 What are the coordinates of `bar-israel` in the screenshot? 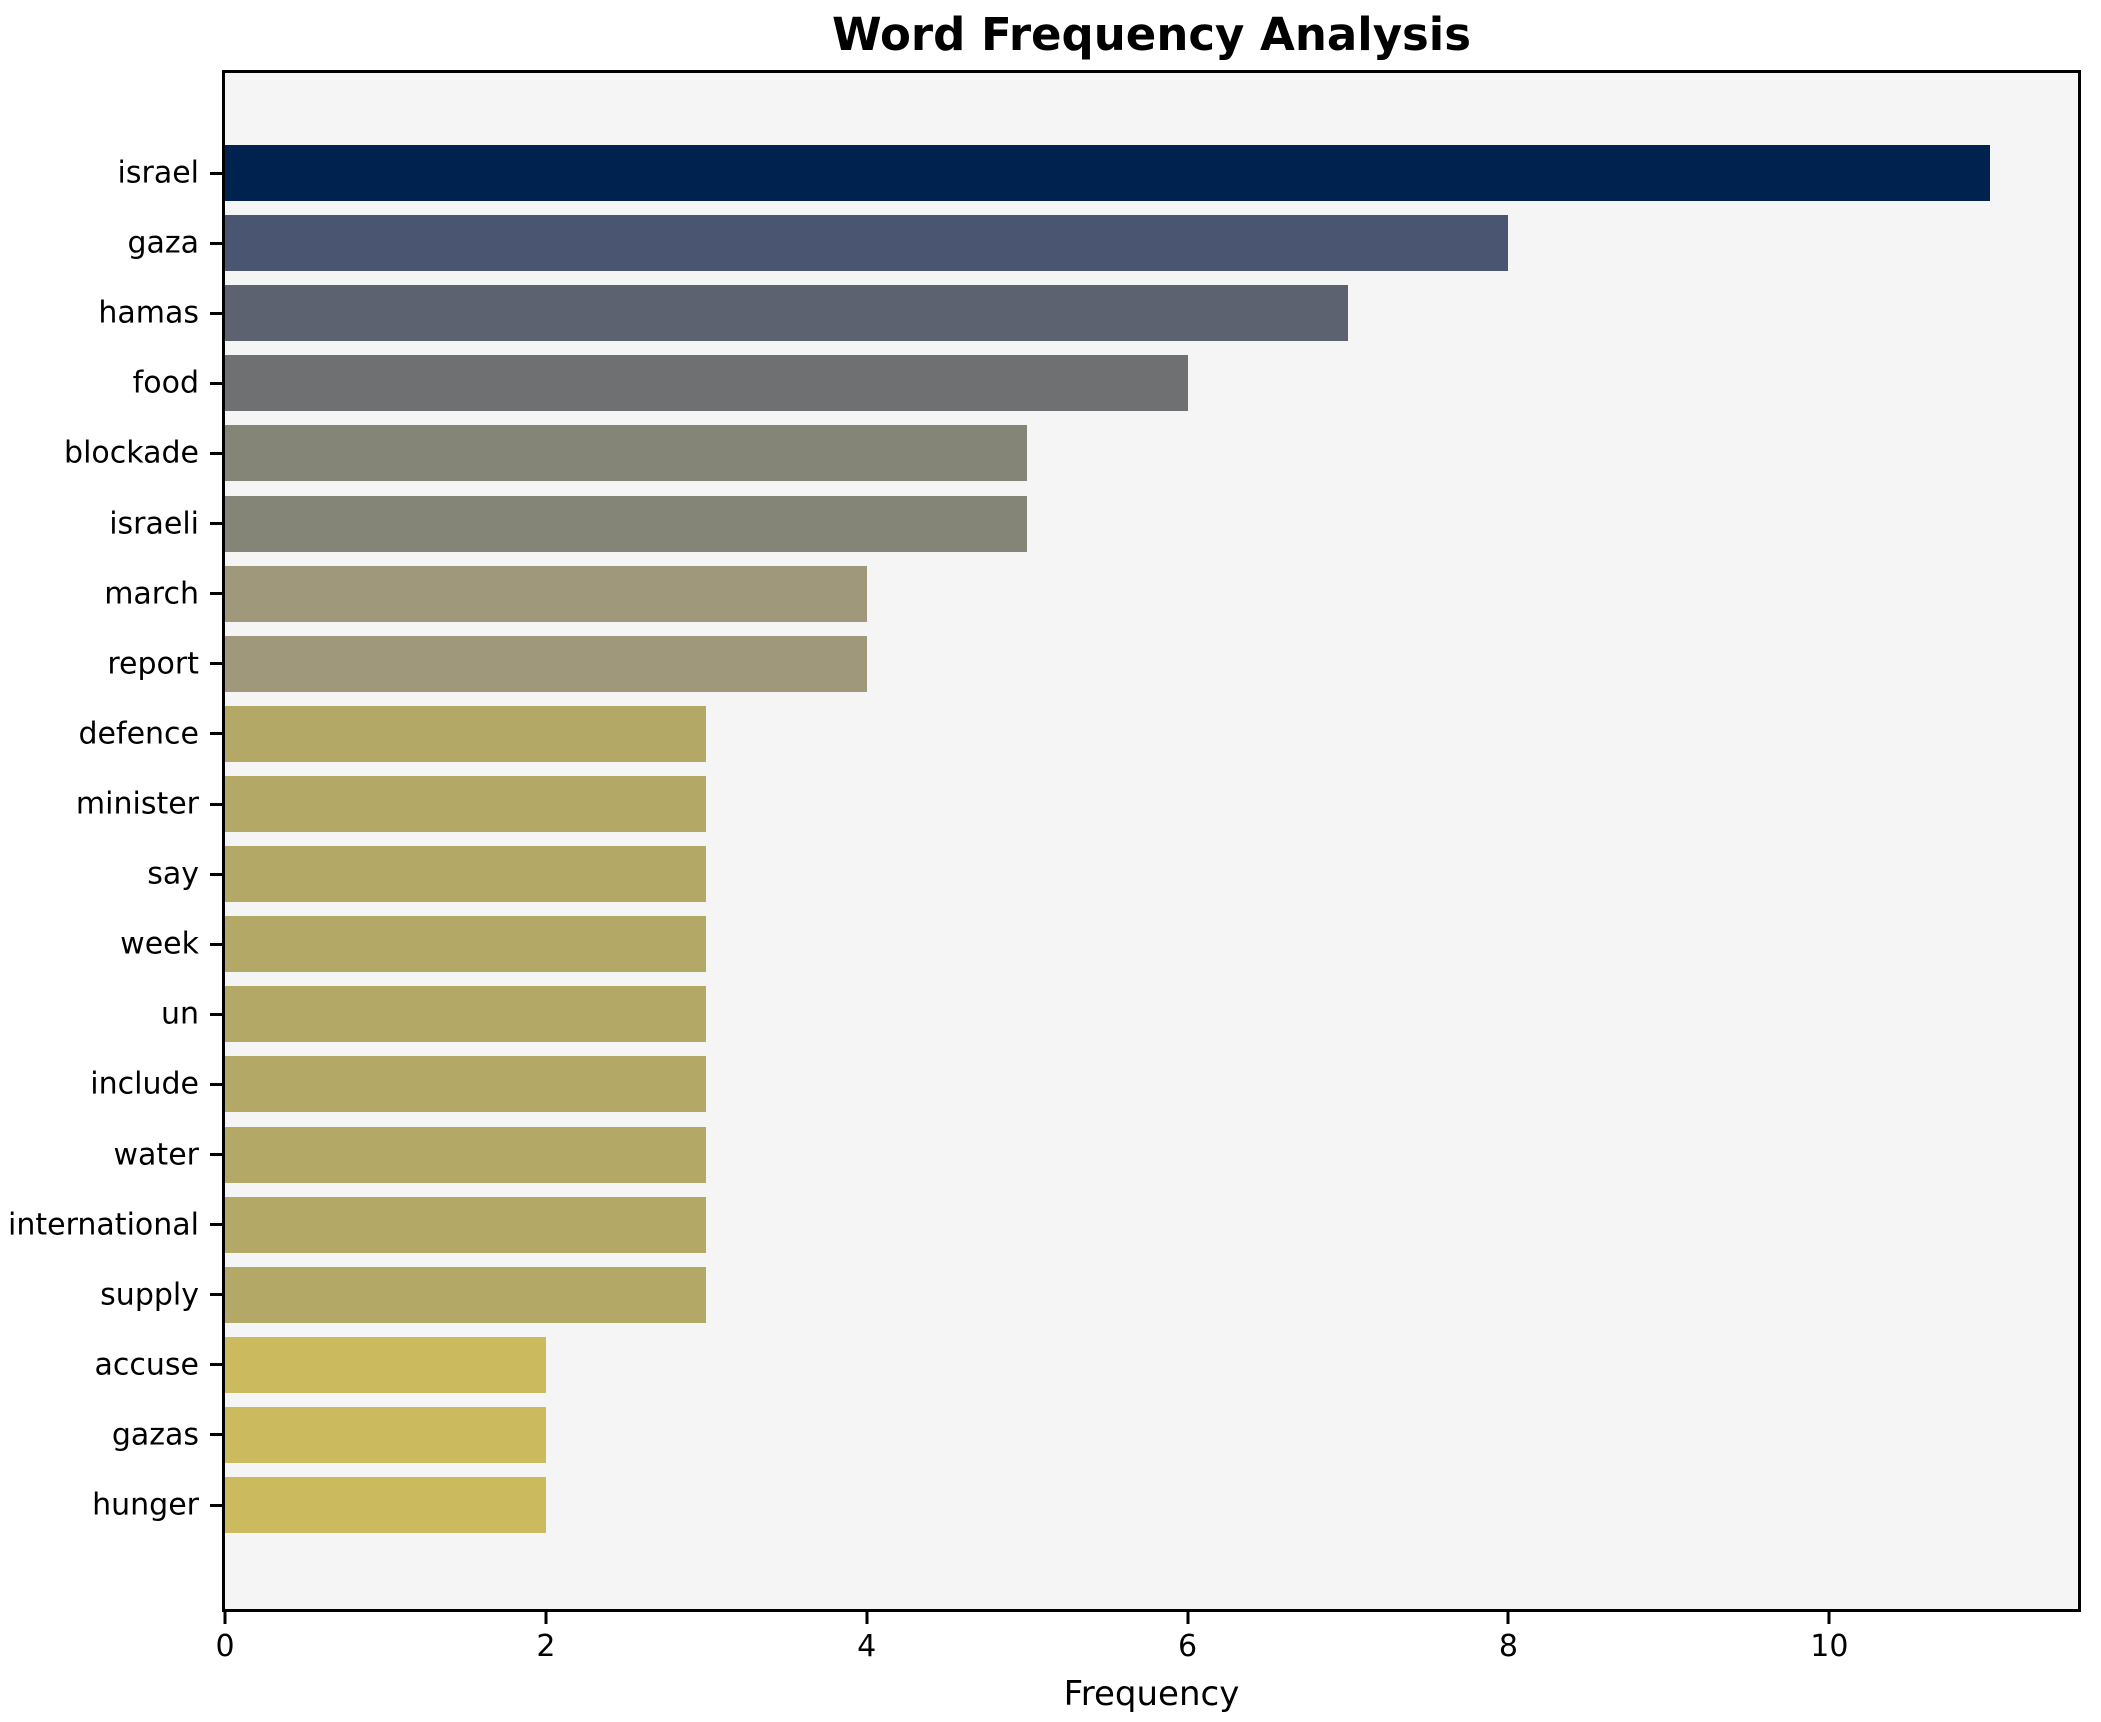 It's located at (1107, 173).